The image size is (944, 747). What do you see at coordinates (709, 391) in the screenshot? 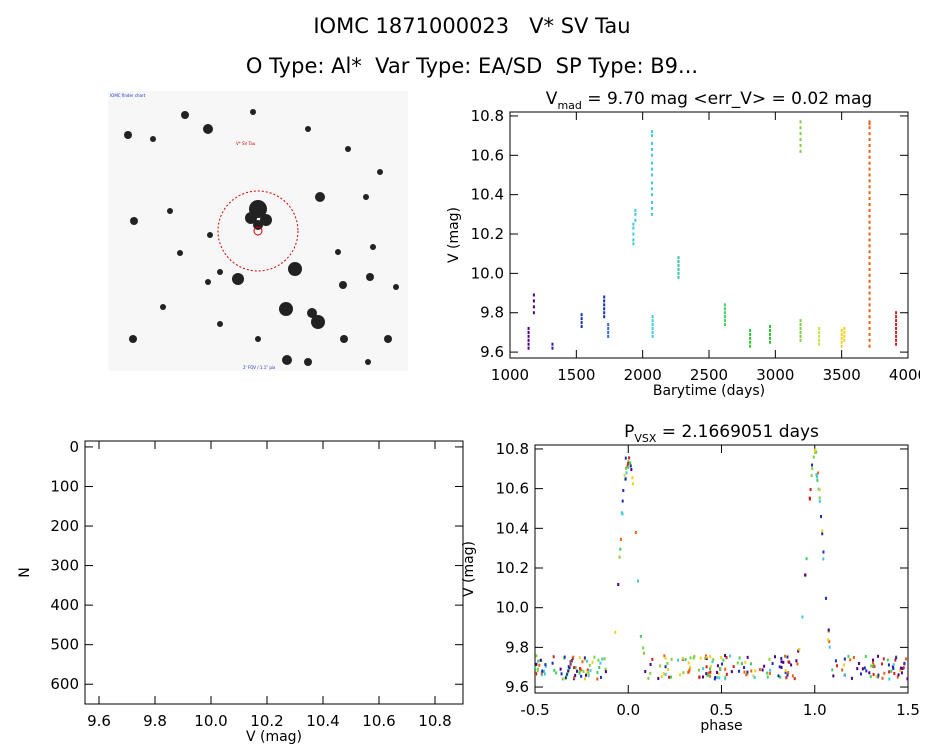
I see `lc-x-axis-label: Barytime (days)` at bounding box center [709, 391].